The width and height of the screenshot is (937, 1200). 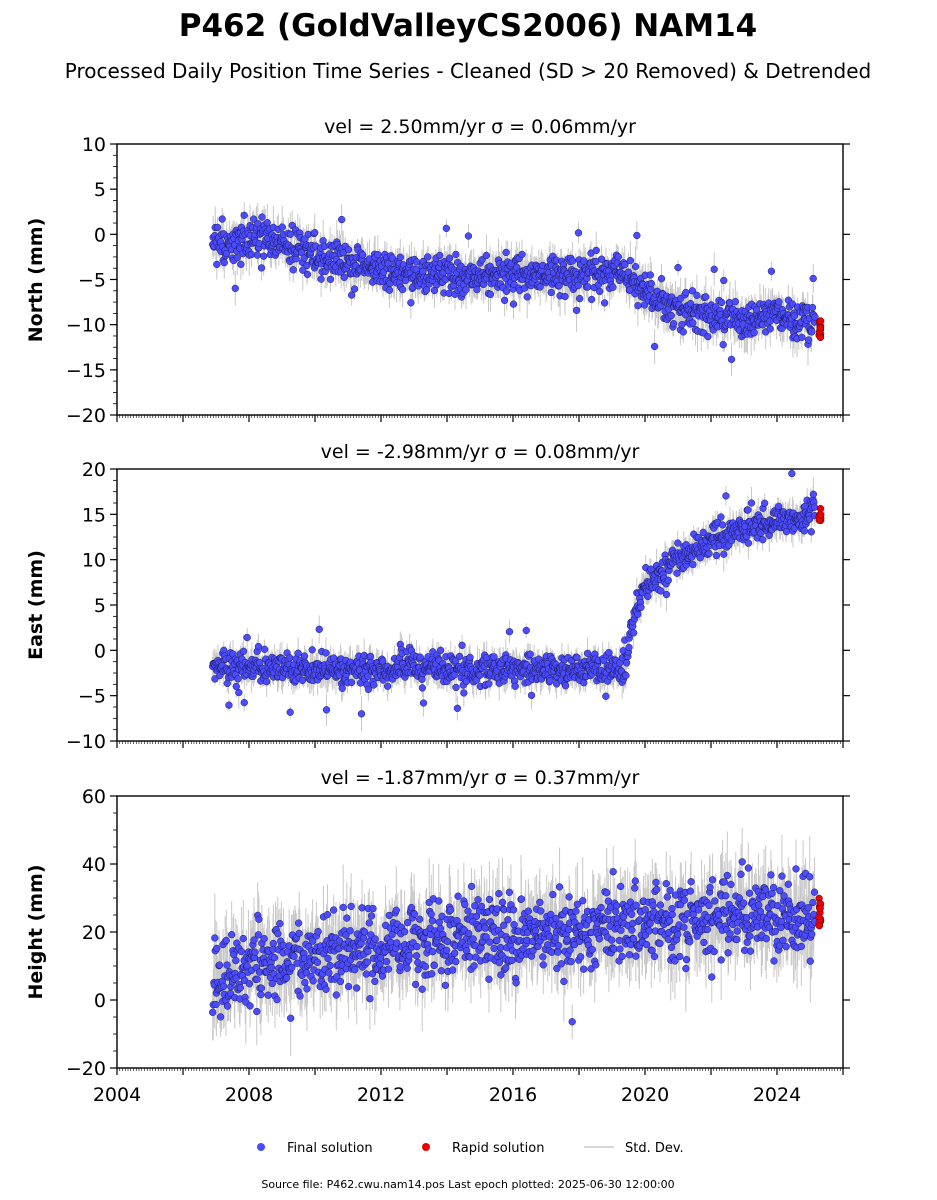 I want to click on north-ytick-label: 0, so click(x=100, y=235).